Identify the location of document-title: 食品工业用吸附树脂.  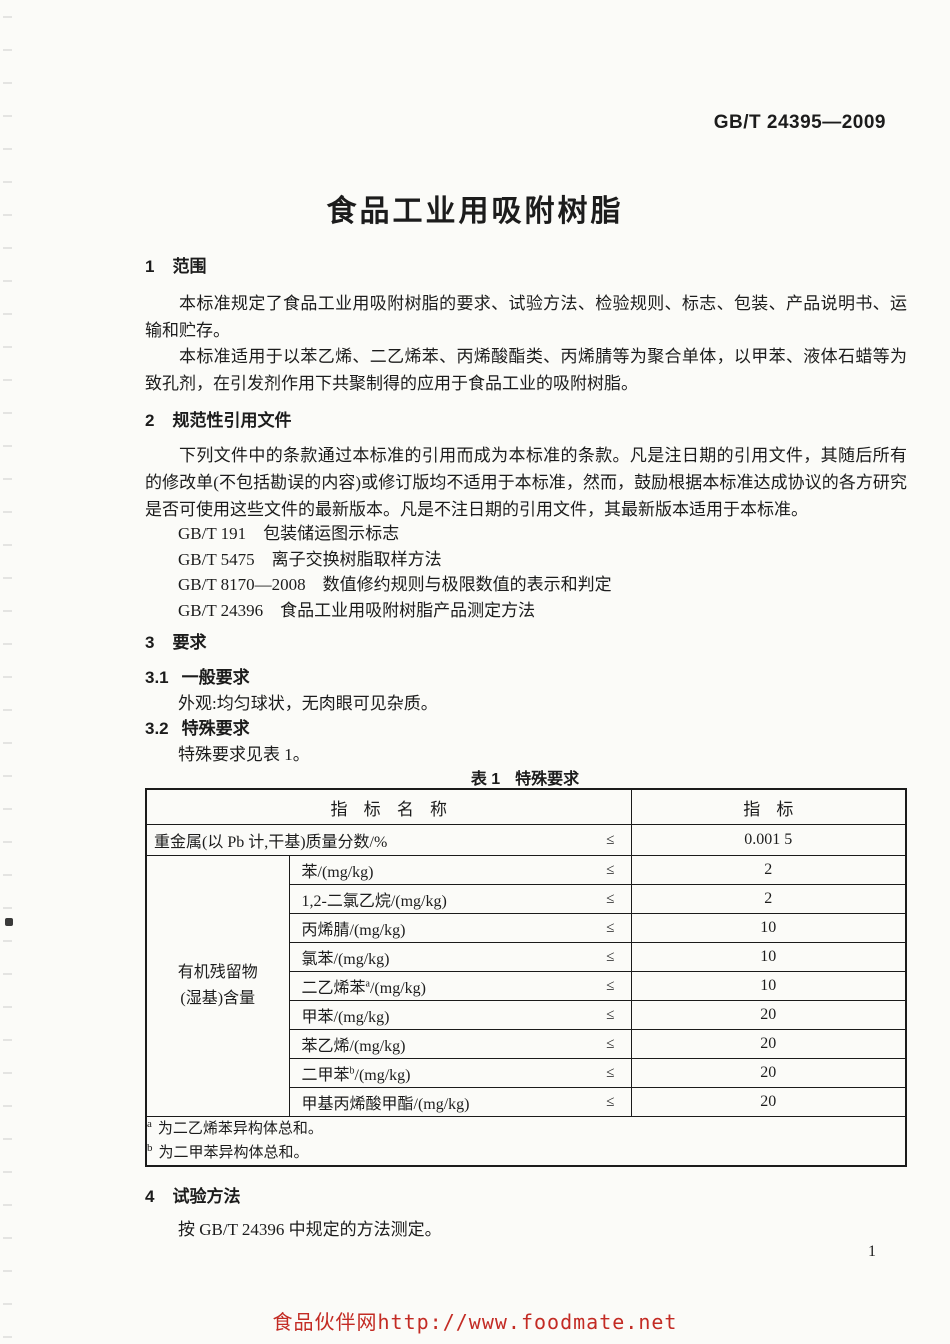
(475, 211).